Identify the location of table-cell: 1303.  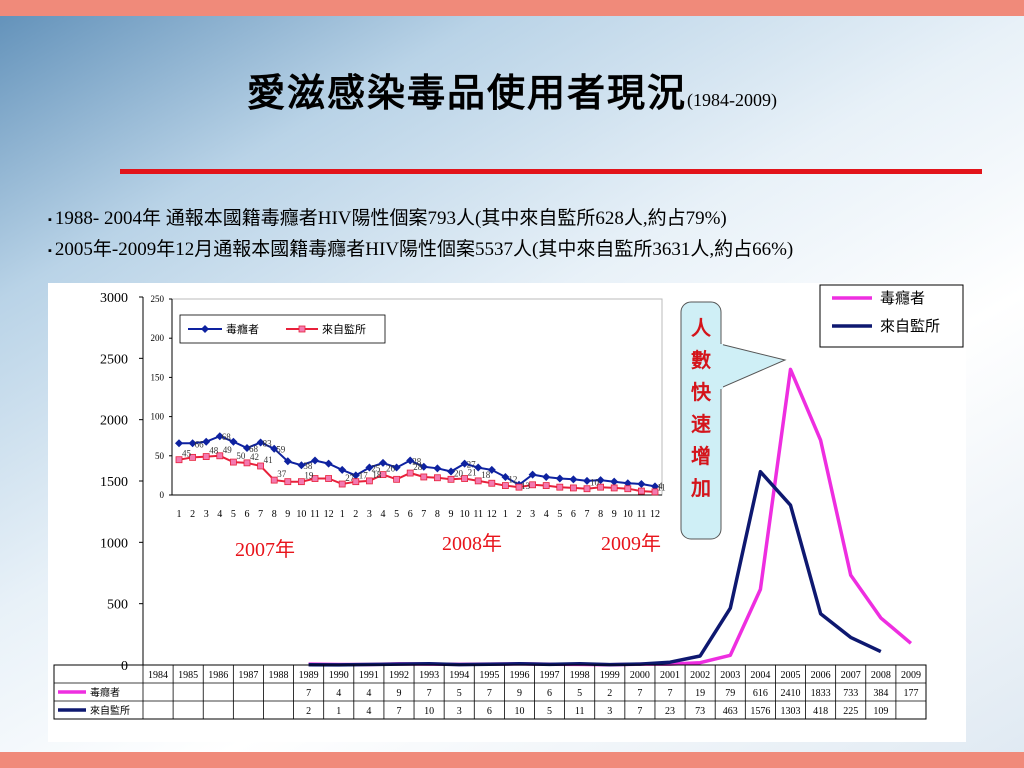
(790, 711).